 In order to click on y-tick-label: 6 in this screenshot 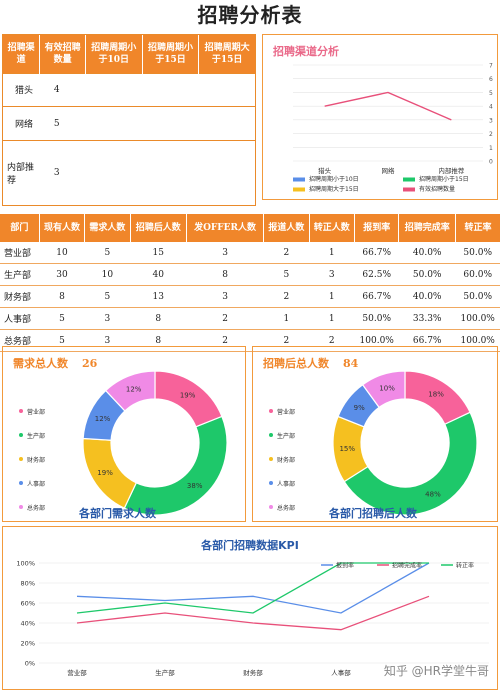, I will do `click(491, 79)`.